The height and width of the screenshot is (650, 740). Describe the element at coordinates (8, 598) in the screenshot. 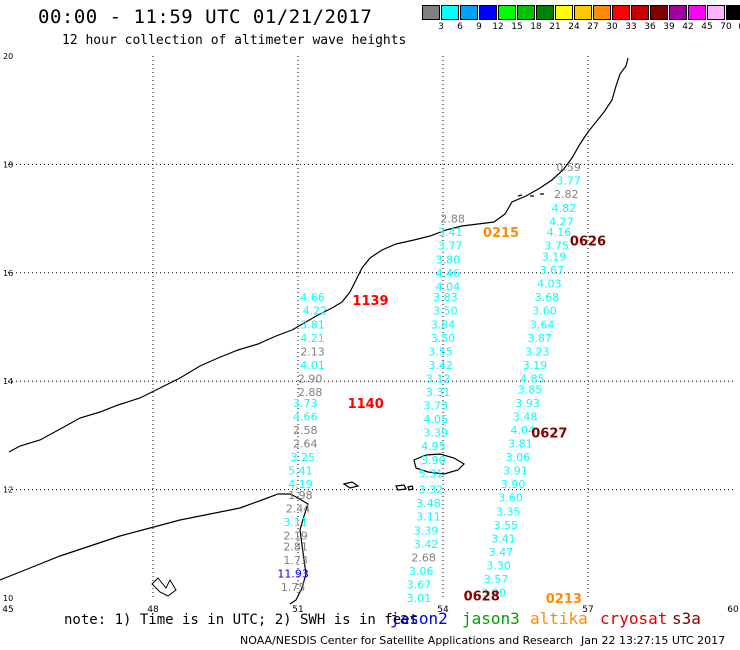

I see `lat-tick-label: 10` at that location.